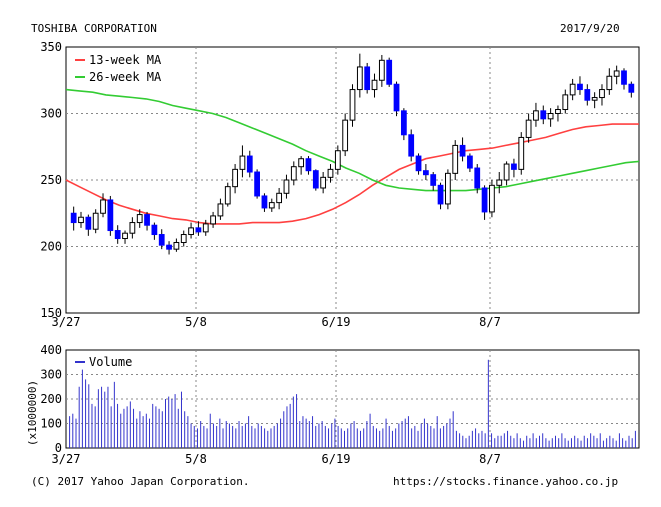 This screenshot has width=661, height=507. I want to click on source-link: https://stocks.finance.yahoo.co.jp, so click(506, 481).